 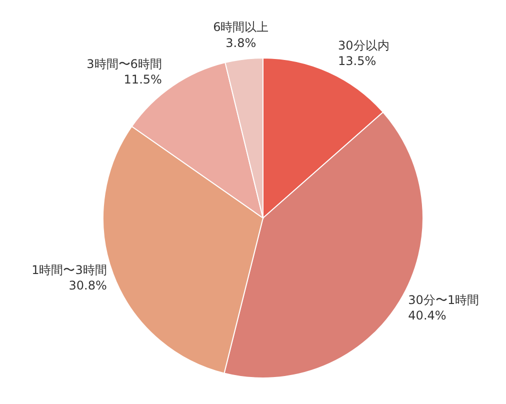 What do you see at coordinates (444, 299) in the screenshot?
I see `slice-label: 30分〜1時間` at bounding box center [444, 299].